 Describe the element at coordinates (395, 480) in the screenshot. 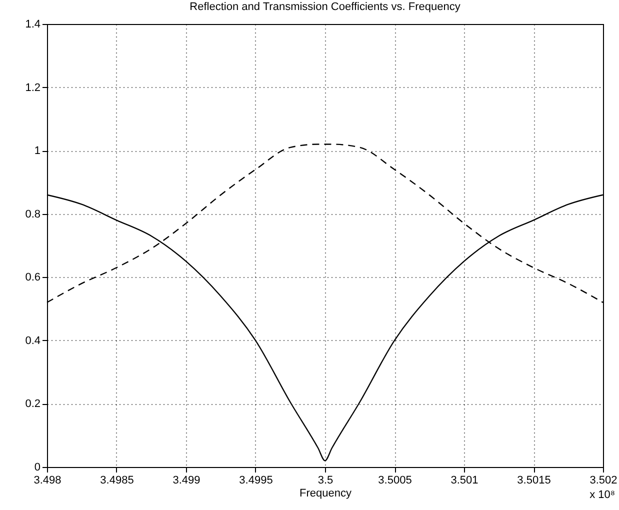

I see `x-tick-label: 3.5005` at that location.